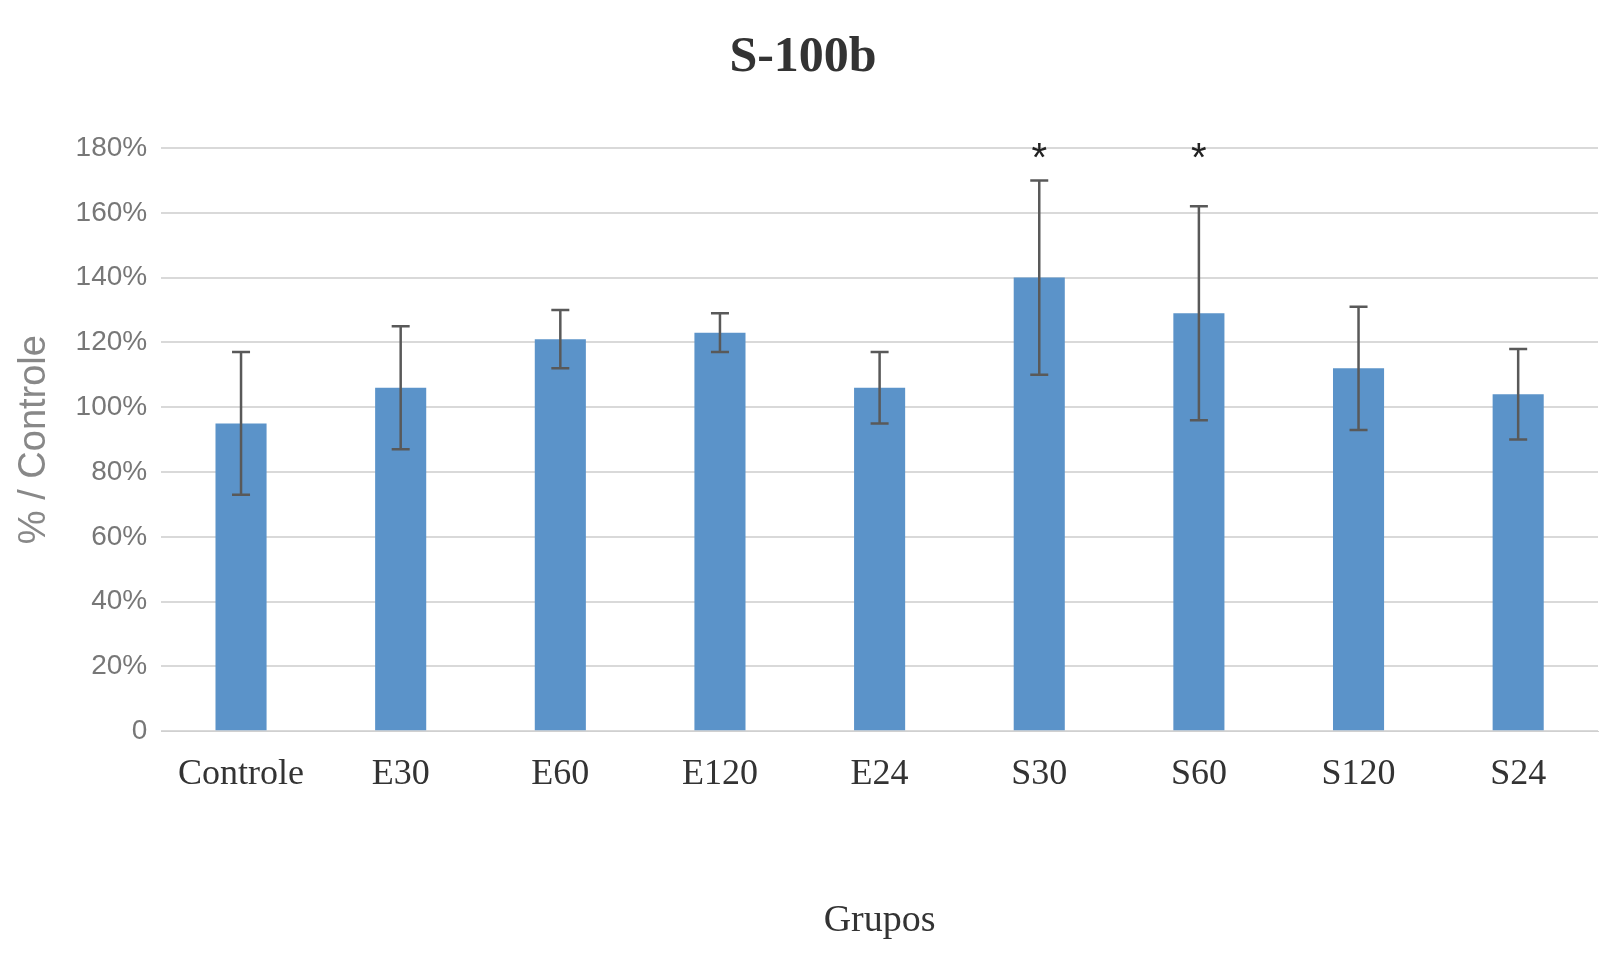 The width and height of the screenshot is (1624, 962). I want to click on y-tick-label: 40%, so click(119, 600).